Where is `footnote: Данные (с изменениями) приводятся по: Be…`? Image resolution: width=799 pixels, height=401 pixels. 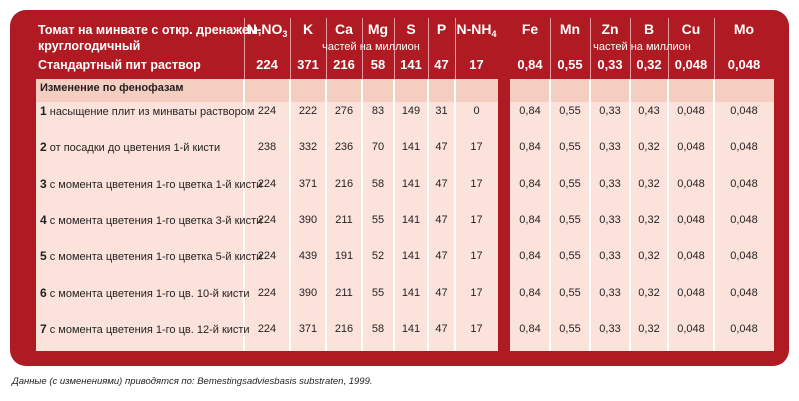
footnote: Данные (с изменениями) приводятся по: Be… is located at coordinates (192, 381).